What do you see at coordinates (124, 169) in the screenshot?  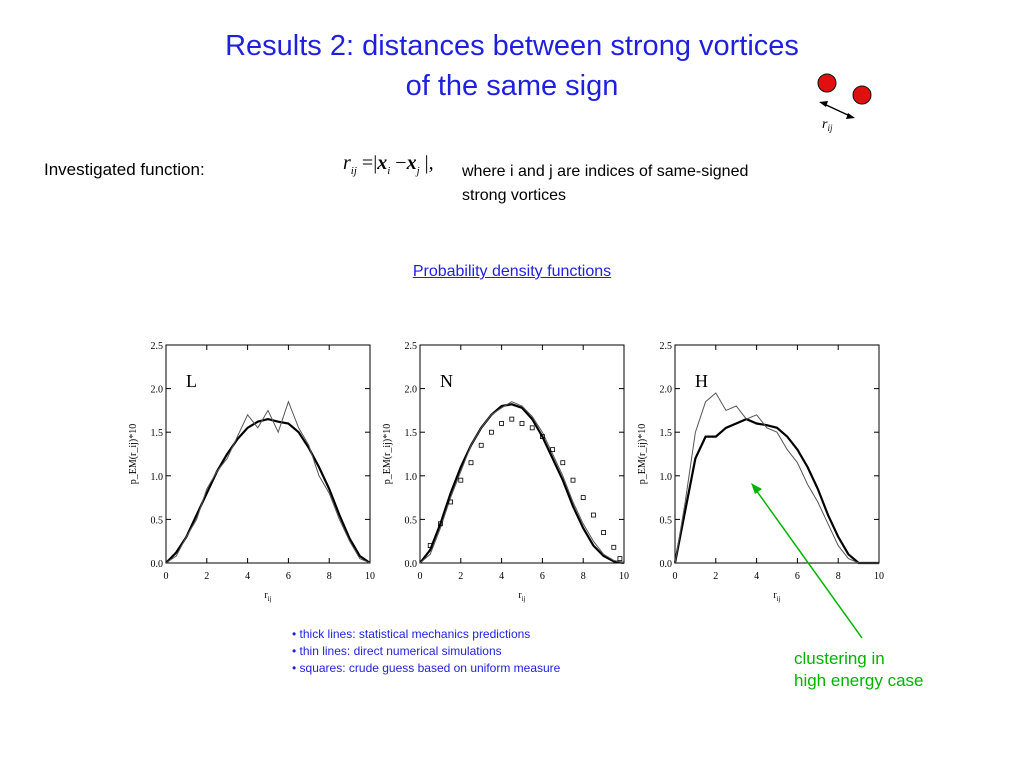 I see `investigated-label: Investigated function:` at bounding box center [124, 169].